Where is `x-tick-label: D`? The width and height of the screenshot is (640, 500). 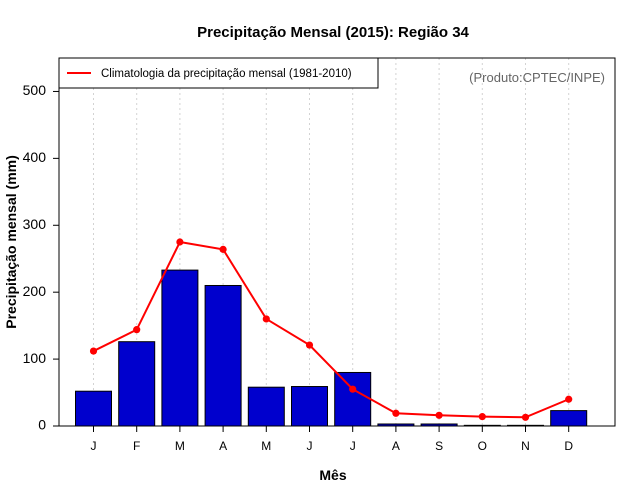 x-tick-label: D is located at coordinates (568, 446).